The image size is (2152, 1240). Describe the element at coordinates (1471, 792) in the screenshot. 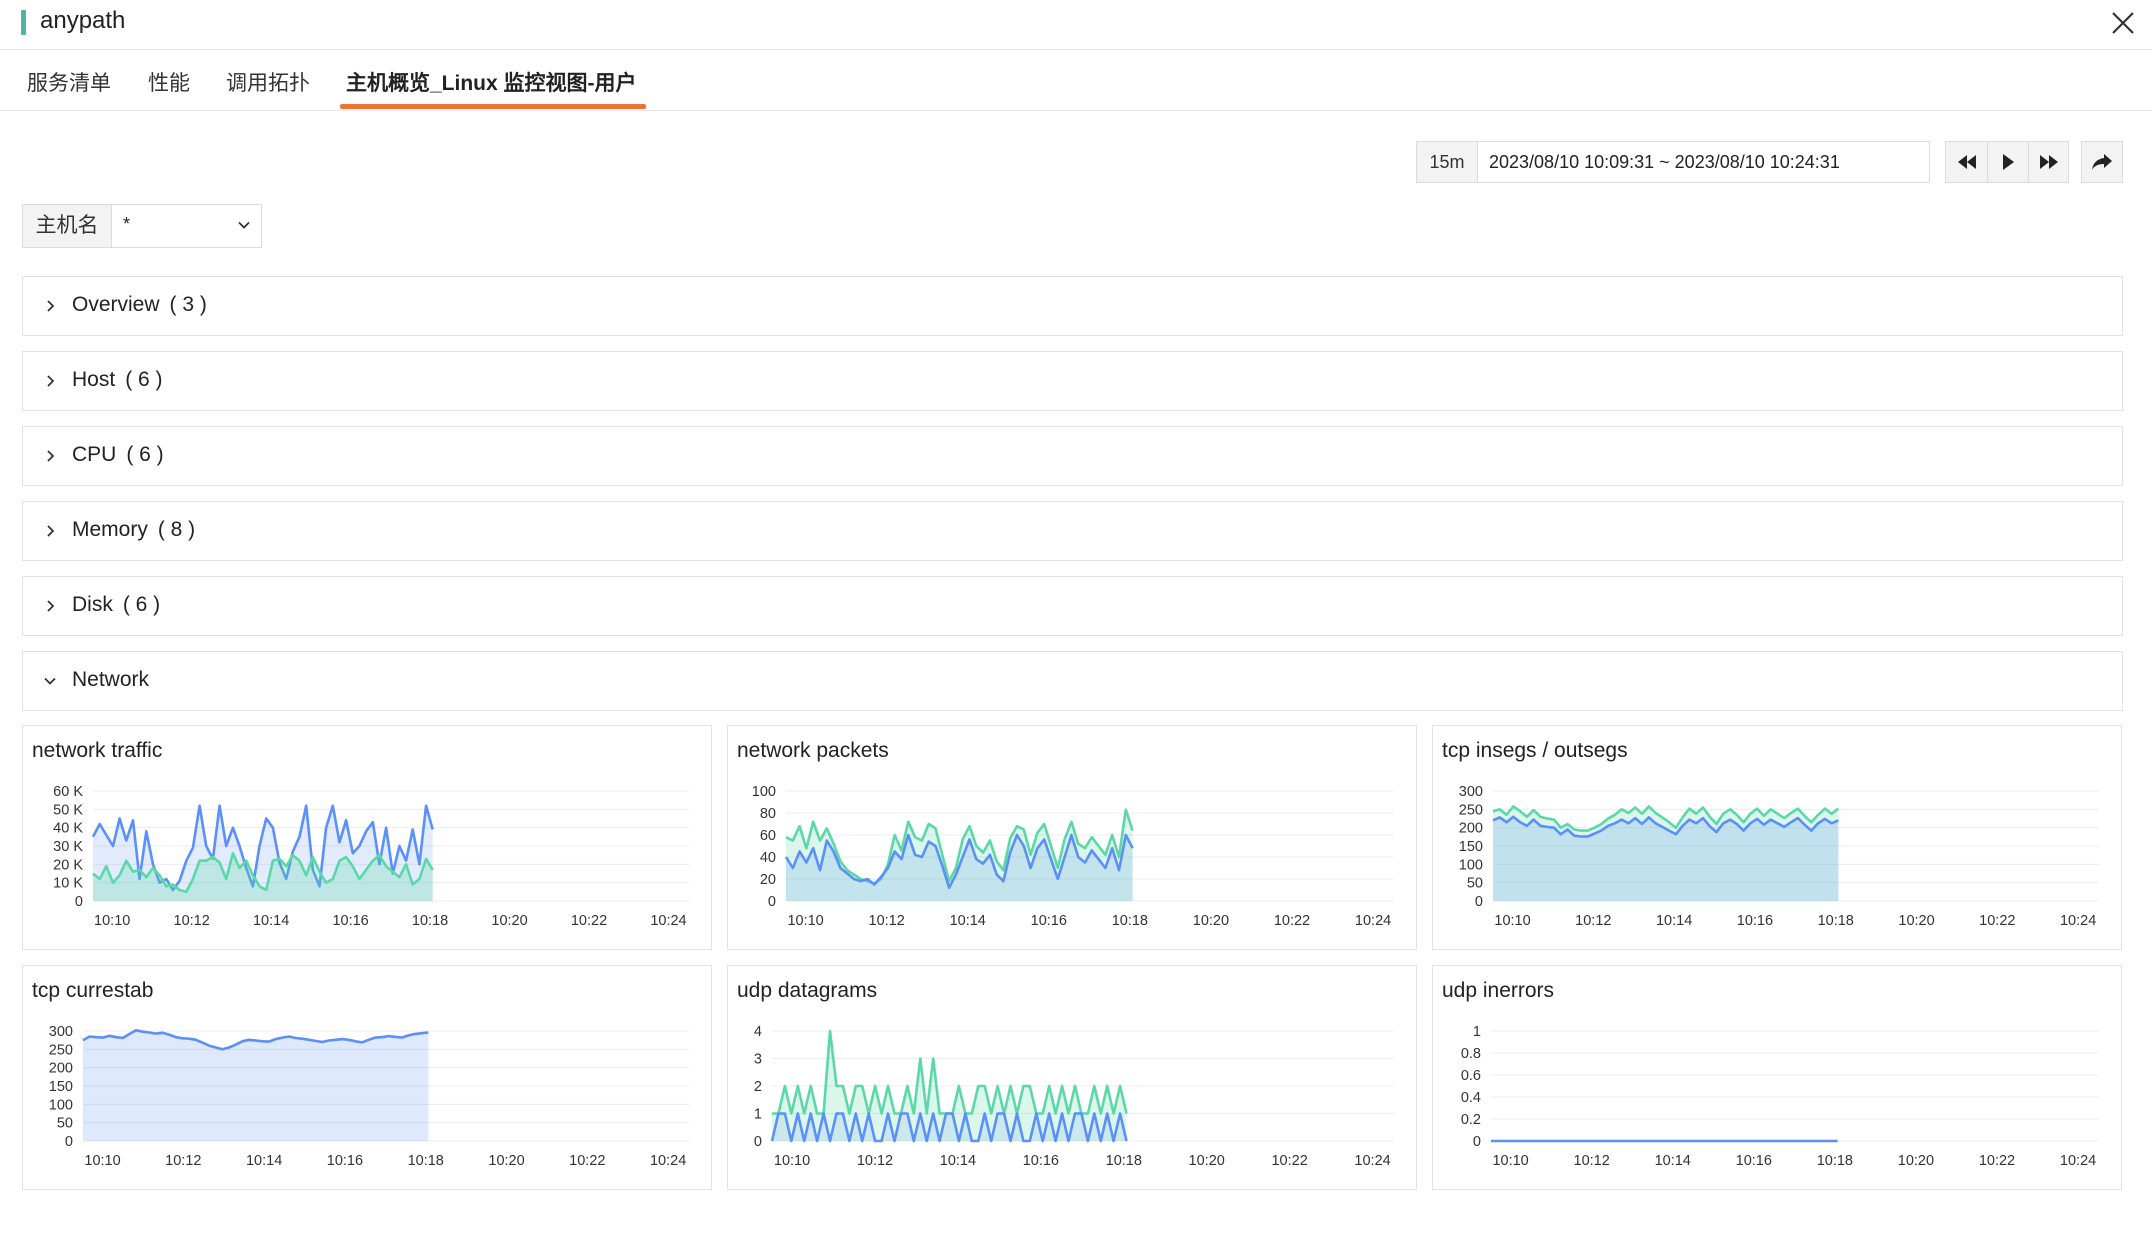

I see `y-tick-label: 300` at that location.